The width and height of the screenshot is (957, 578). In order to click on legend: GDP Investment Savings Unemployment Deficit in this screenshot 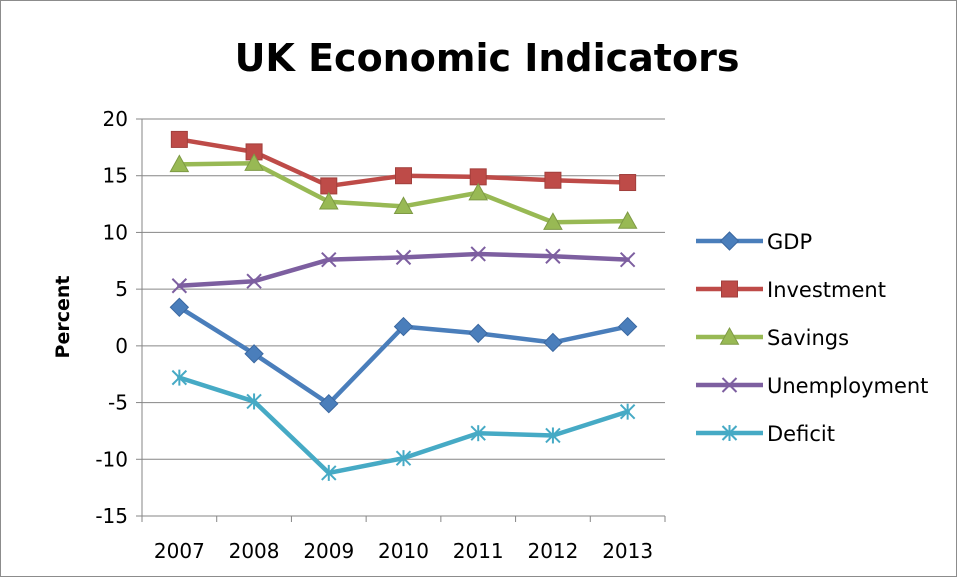, I will do `click(812, 338)`.